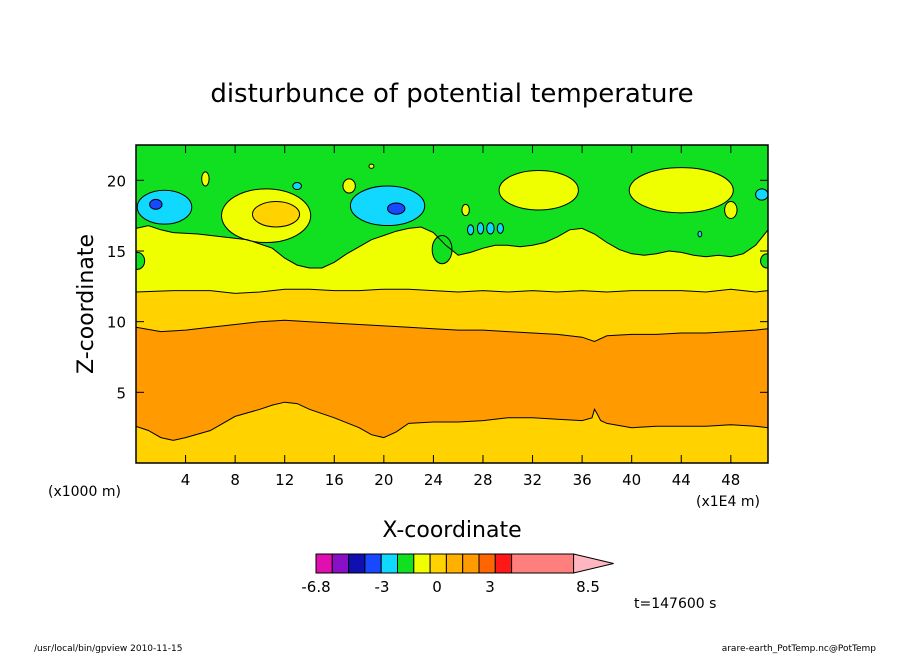  I want to click on y-tick-label: 20, so click(116, 181).